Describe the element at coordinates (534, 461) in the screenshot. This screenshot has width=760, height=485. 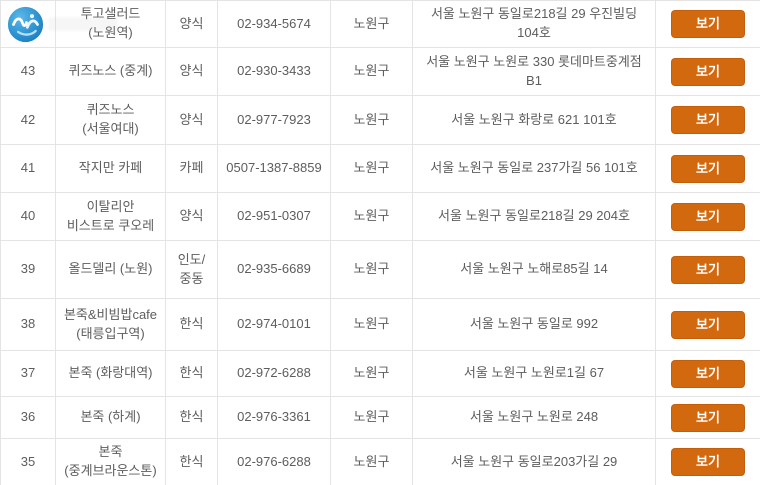
I see `address-text: 서울 노원구 동일로203가길 29` at that location.